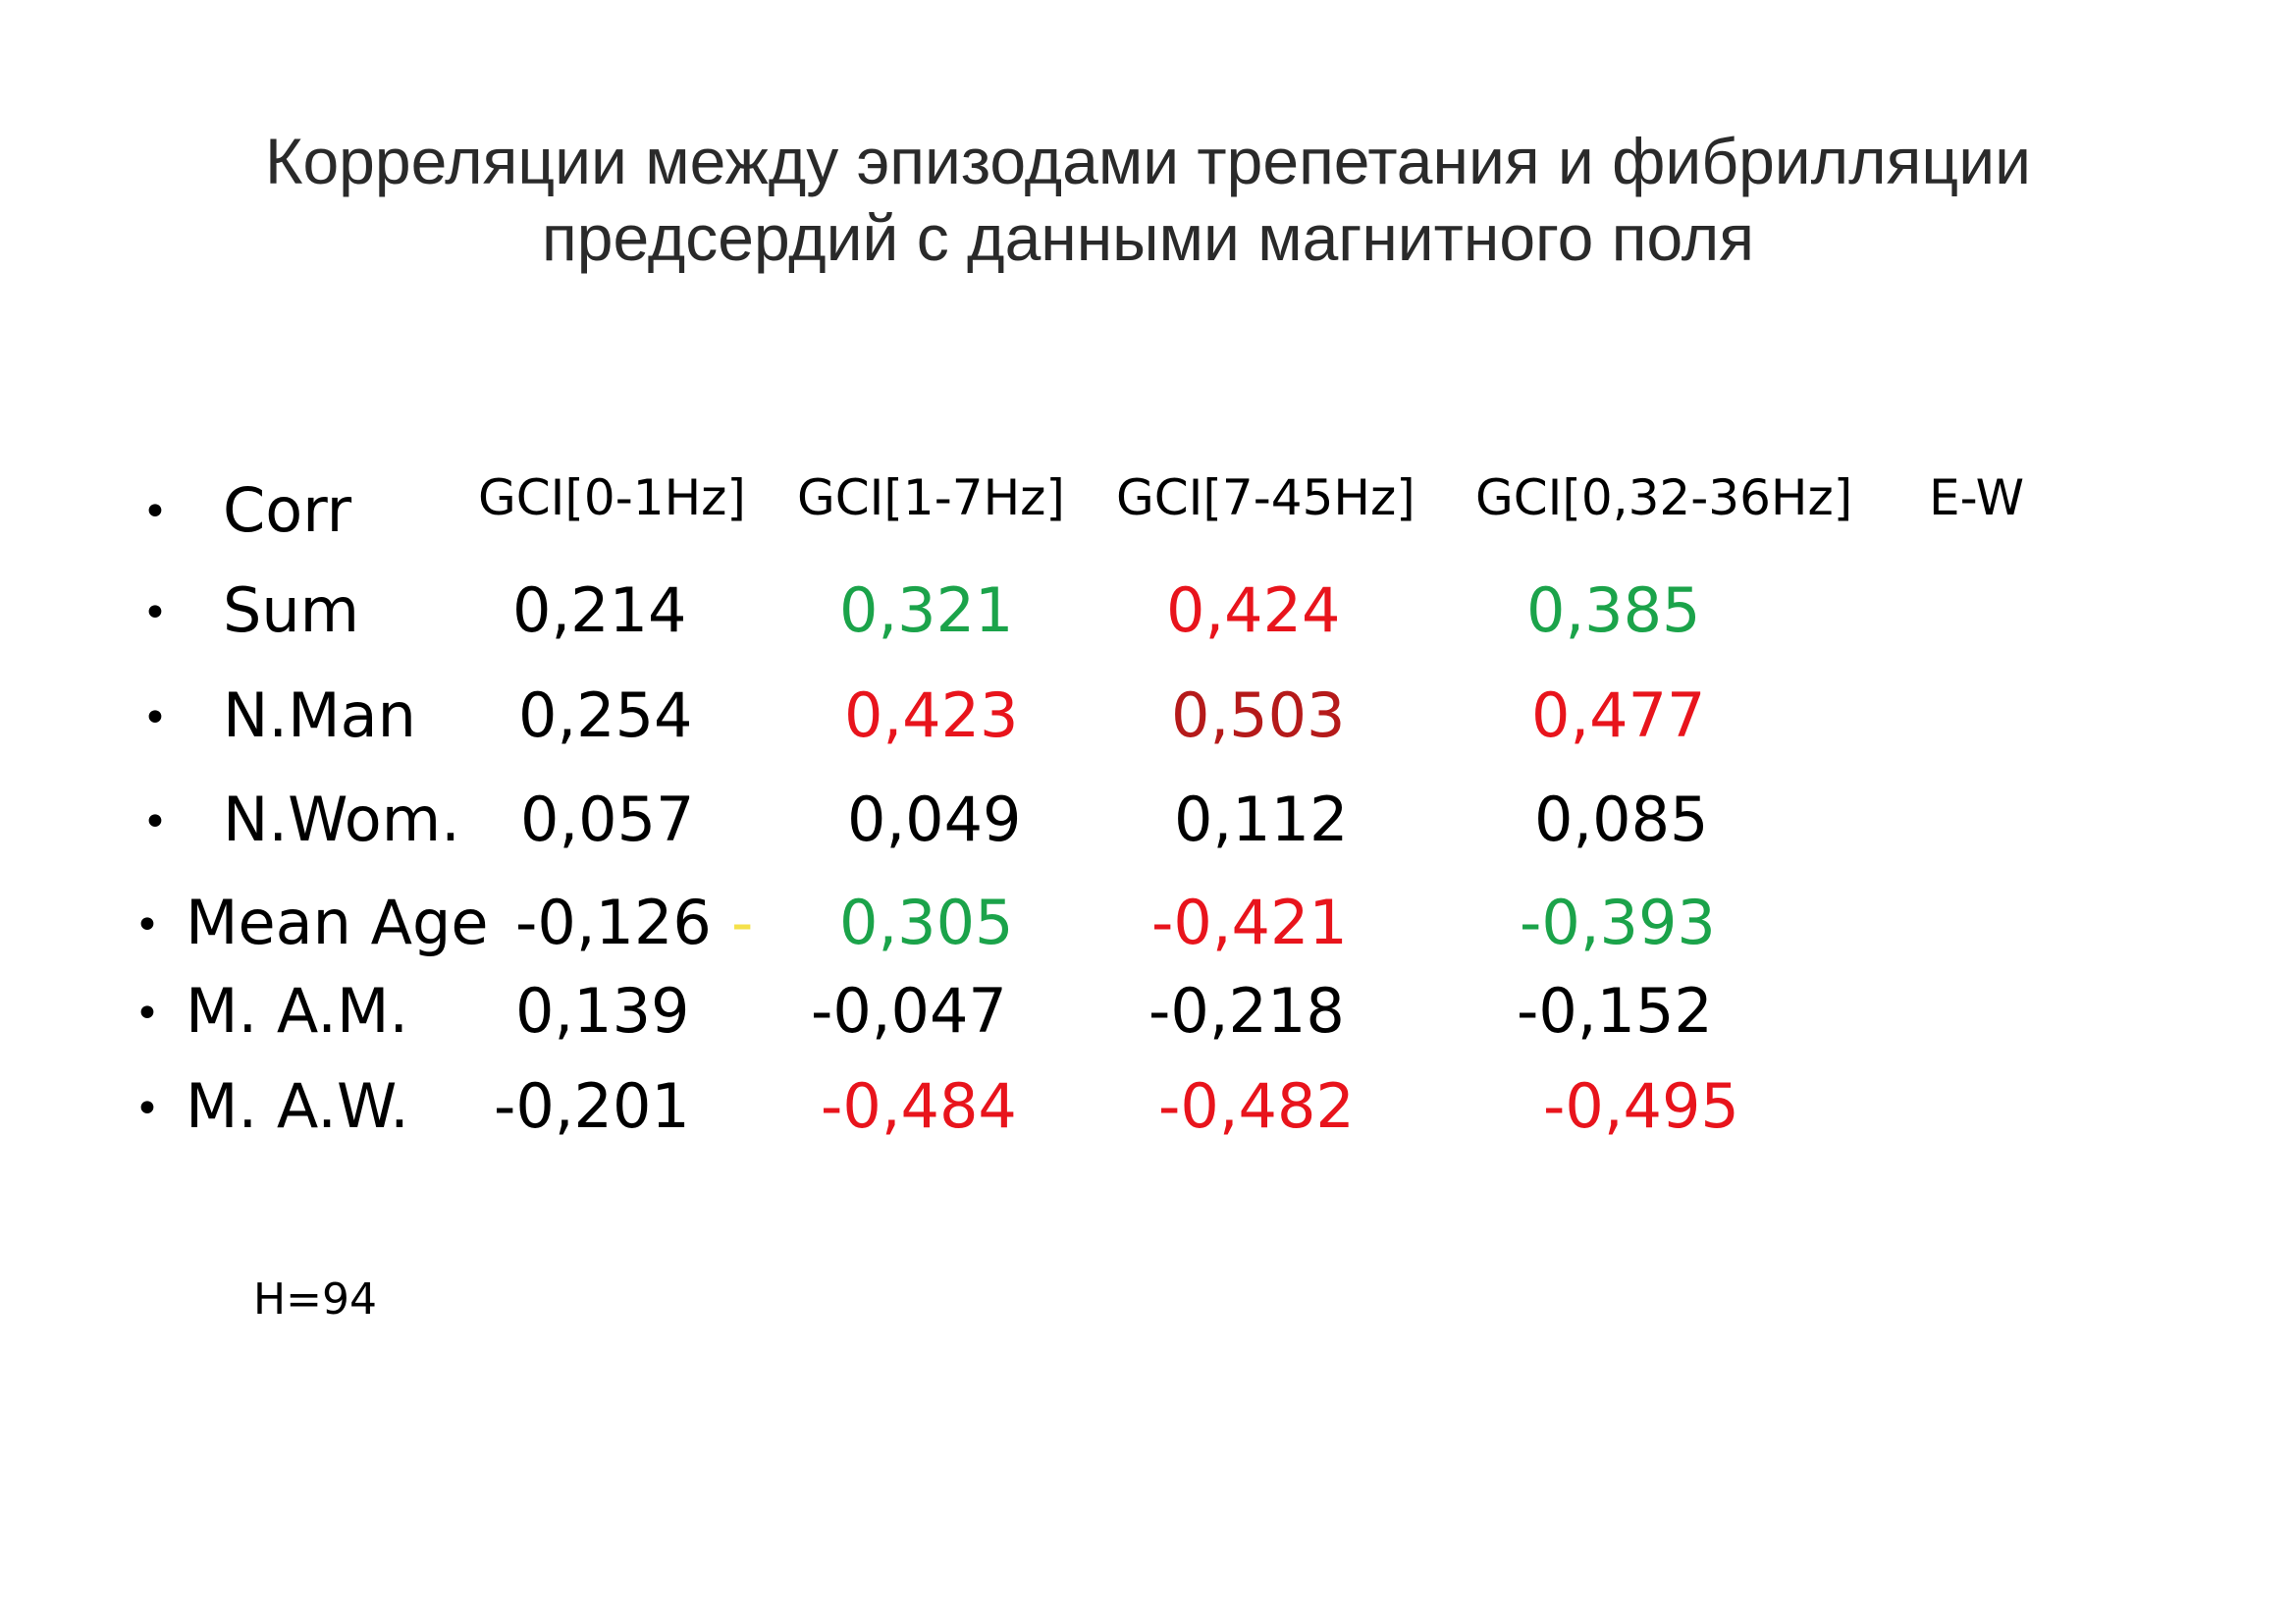  Describe the element at coordinates (292, 610) in the screenshot. I see `row-label: Sum` at that location.